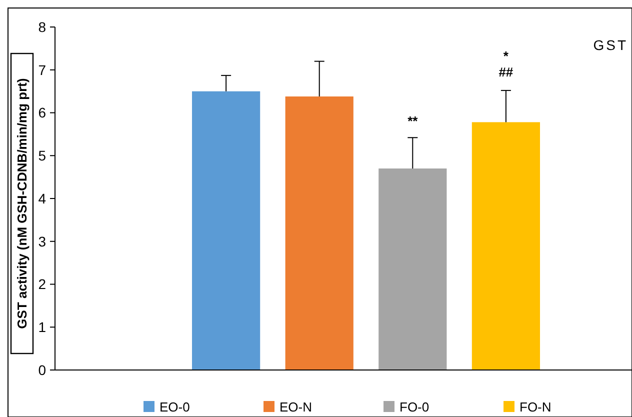  What do you see at coordinates (296, 407) in the screenshot?
I see `legend-label: EO-N` at bounding box center [296, 407].